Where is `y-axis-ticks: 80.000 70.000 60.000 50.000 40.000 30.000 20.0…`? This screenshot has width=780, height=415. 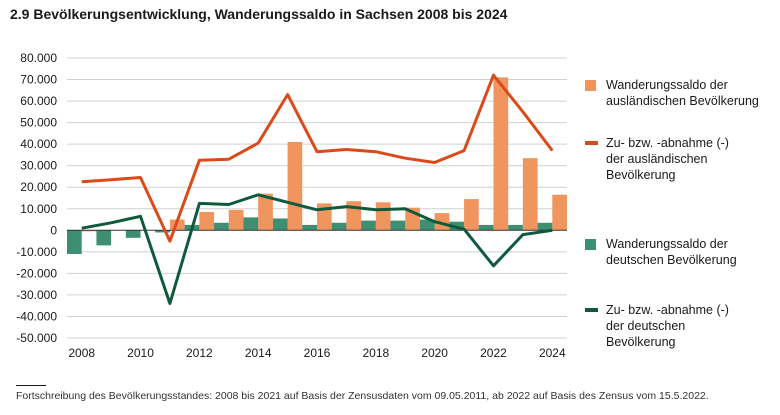
y-axis-ticks: 80.000 70.000 60.000 50.000 40.000 30.000 20.0… is located at coordinates (36, 198).